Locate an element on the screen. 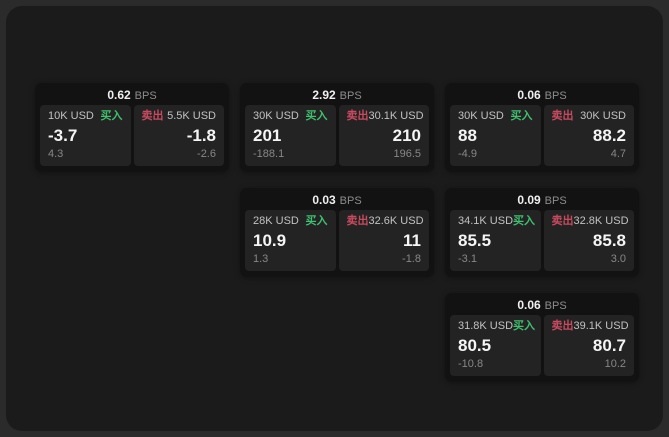 The image size is (669, 437). sell-panel: 卖出 32.6K USD 11 -1.8 is located at coordinates (383, 240).